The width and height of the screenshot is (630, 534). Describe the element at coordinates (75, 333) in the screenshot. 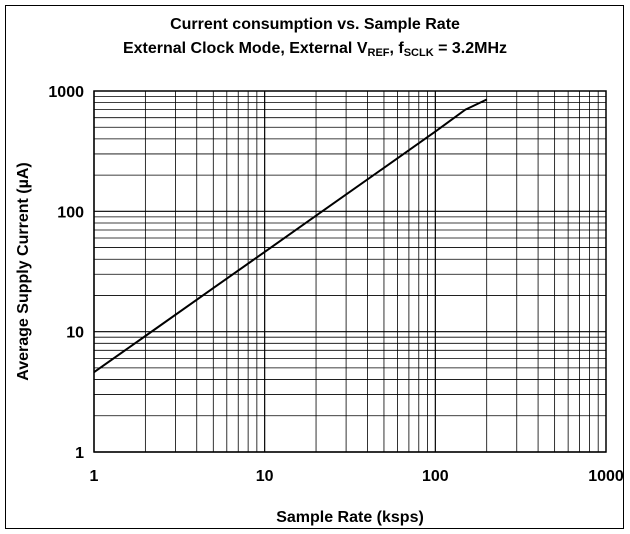

I see `y-tick-label: 10` at that location.